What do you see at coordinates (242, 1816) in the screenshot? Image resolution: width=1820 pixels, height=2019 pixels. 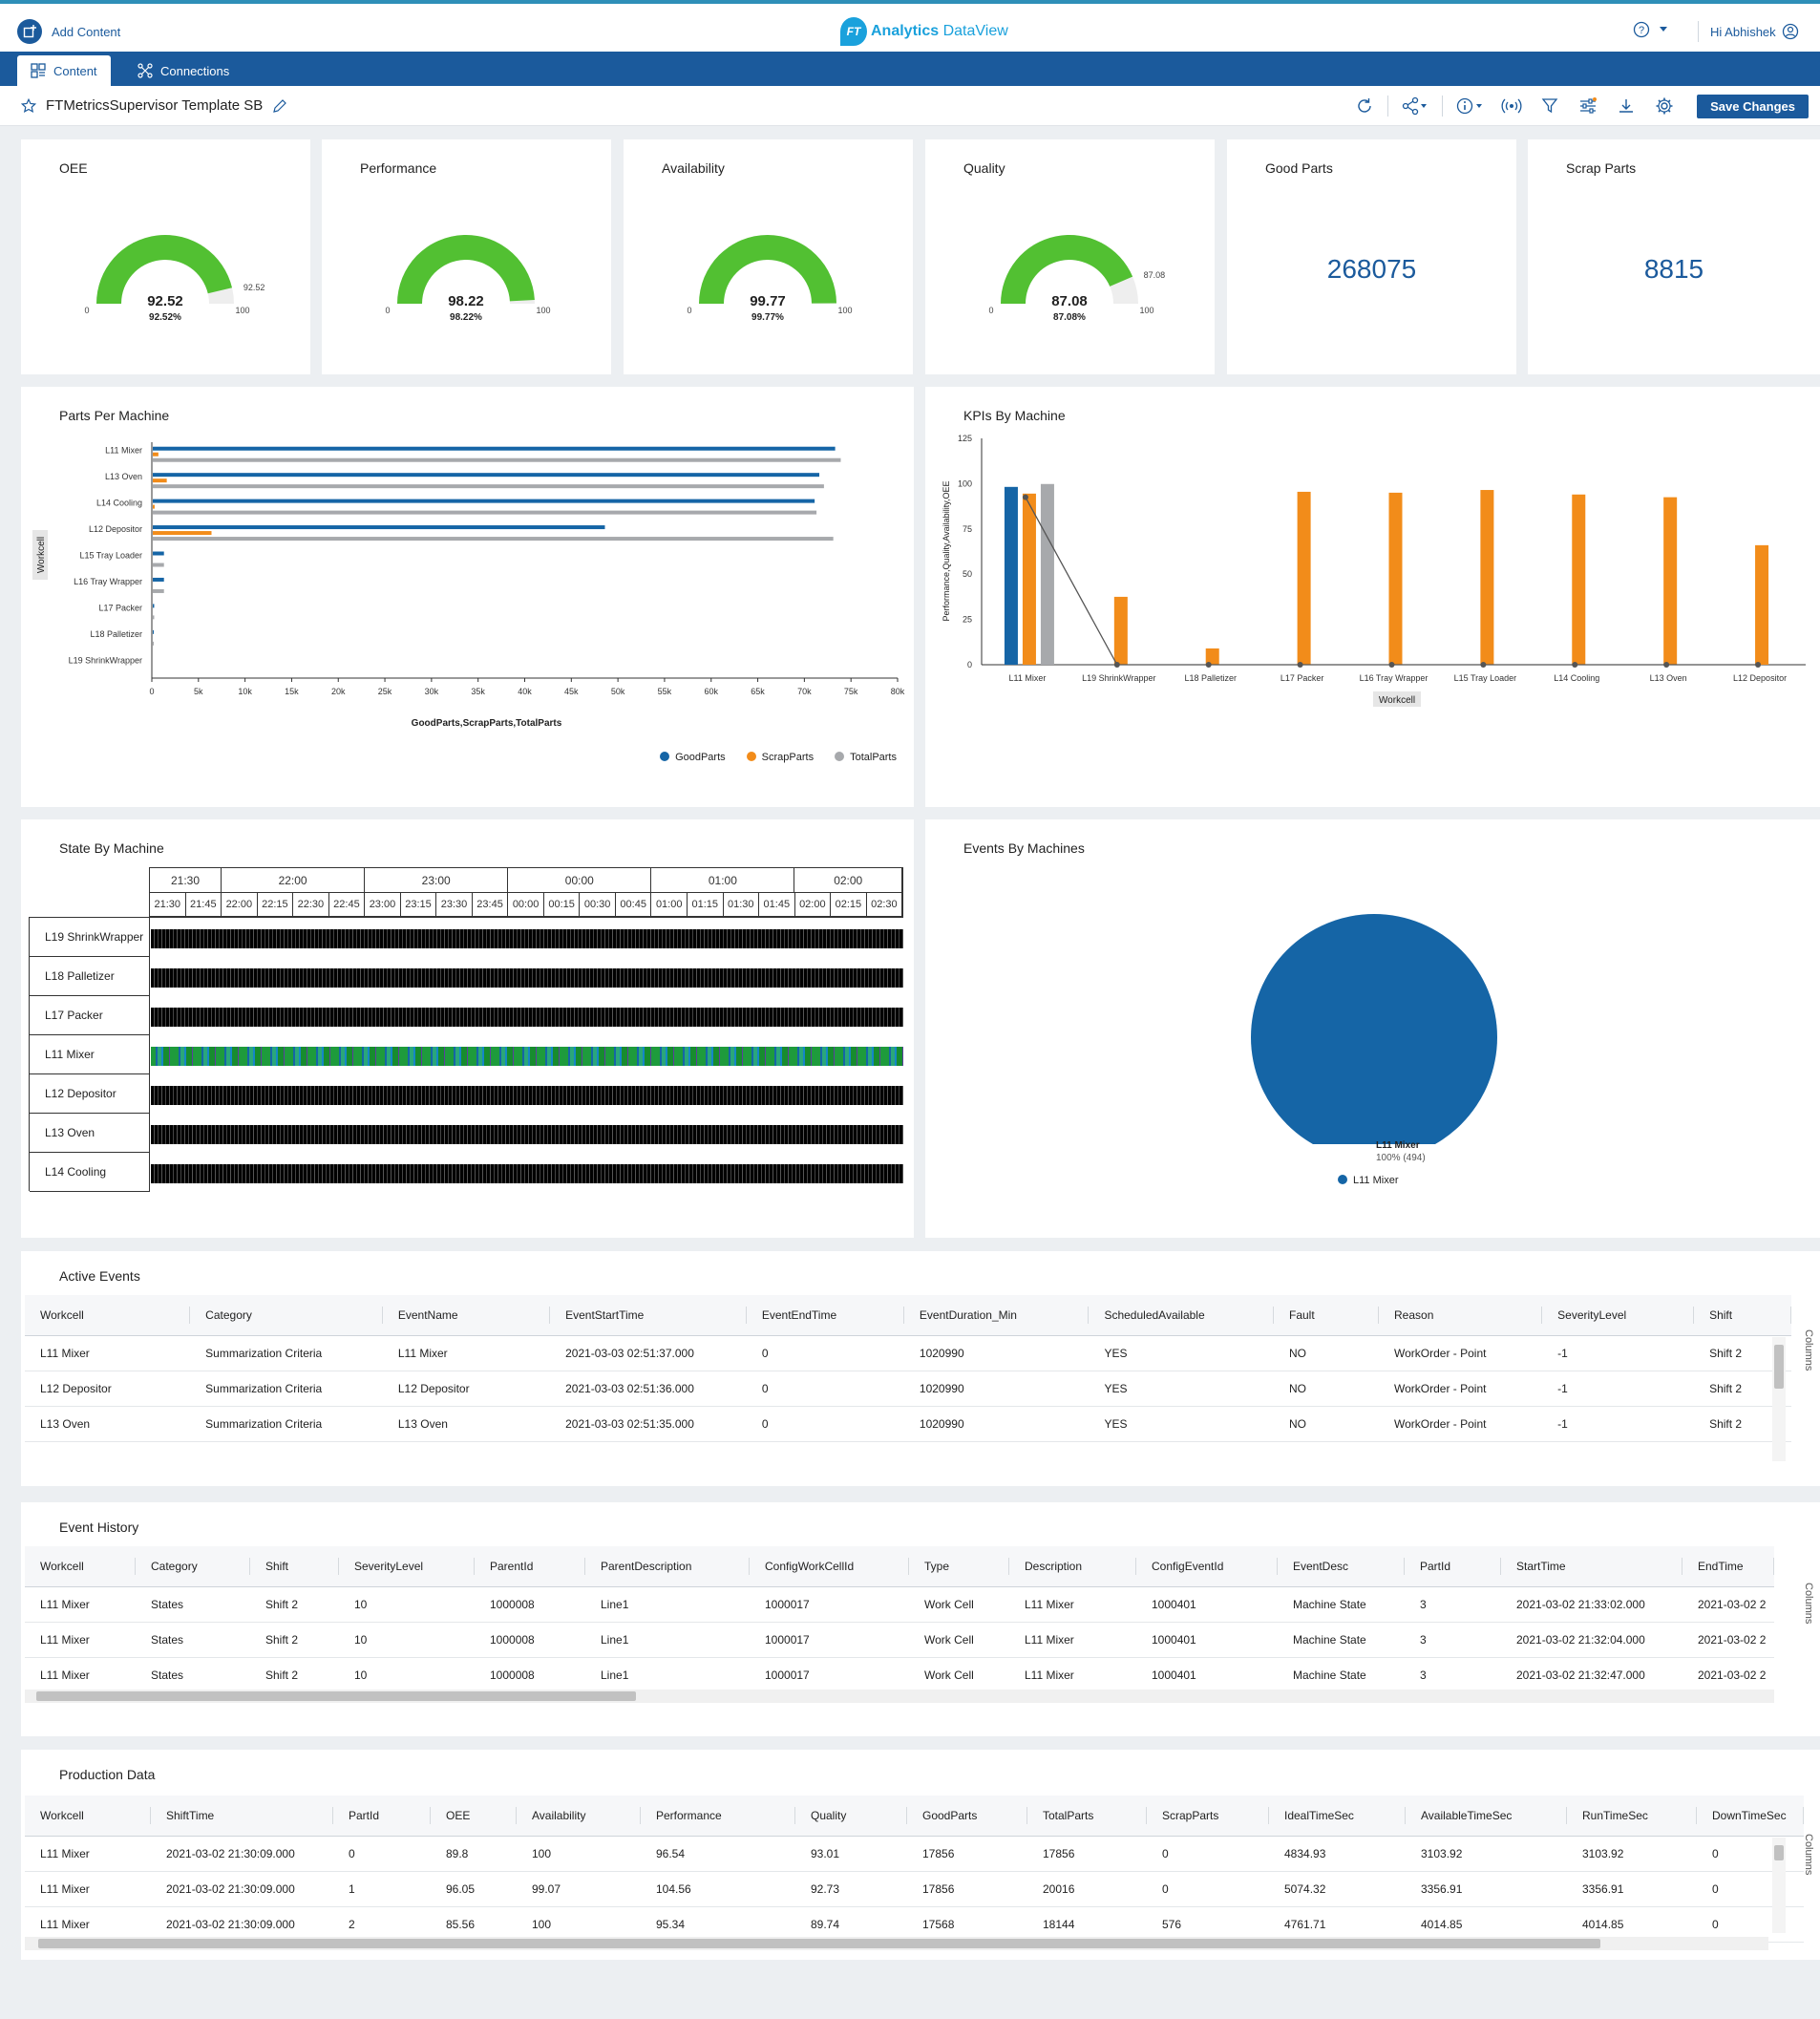 I see `column-header: ShiftTime` at bounding box center [242, 1816].